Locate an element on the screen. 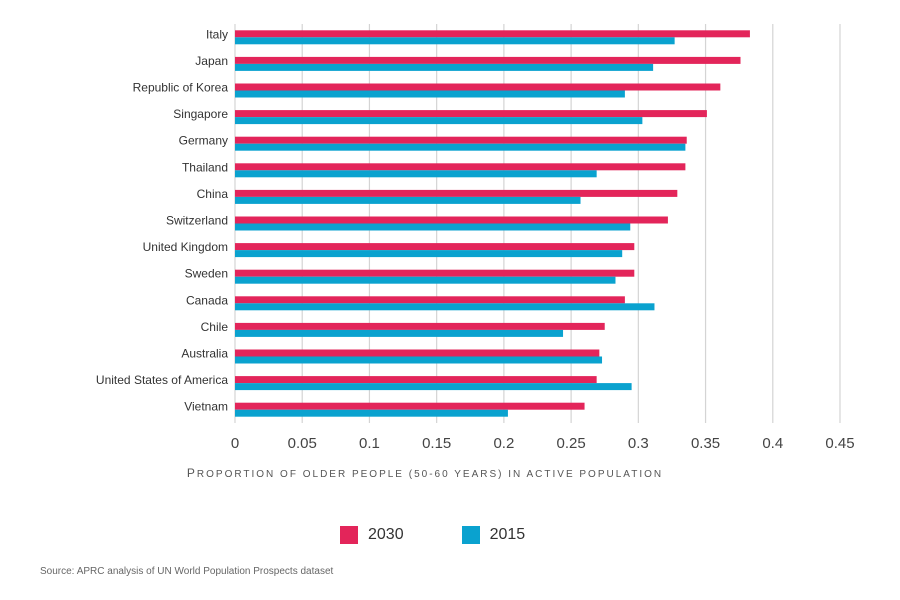  legend: 2030 2015 is located at coordinates (432, 535).